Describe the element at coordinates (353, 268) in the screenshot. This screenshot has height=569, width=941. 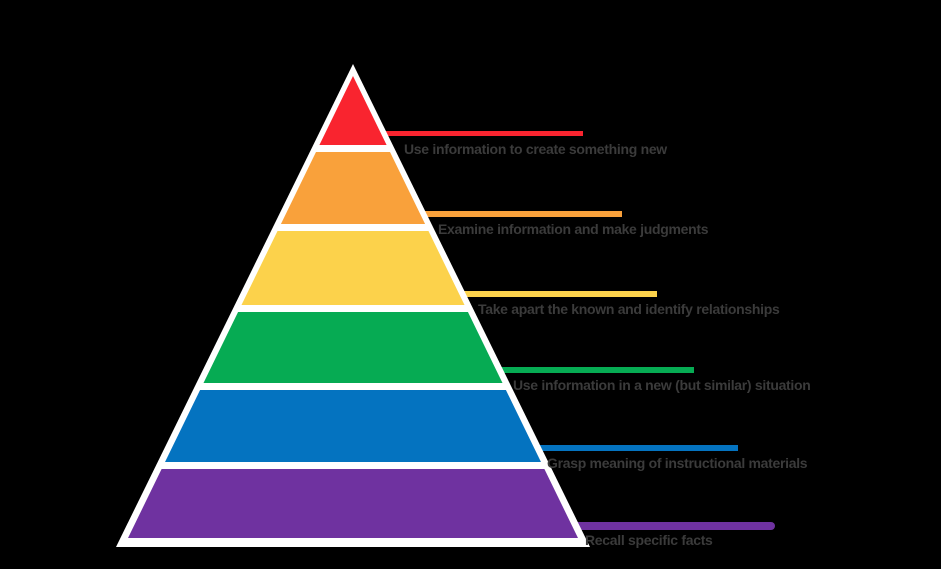
I see `pyramid-level-3-shape` at that location.